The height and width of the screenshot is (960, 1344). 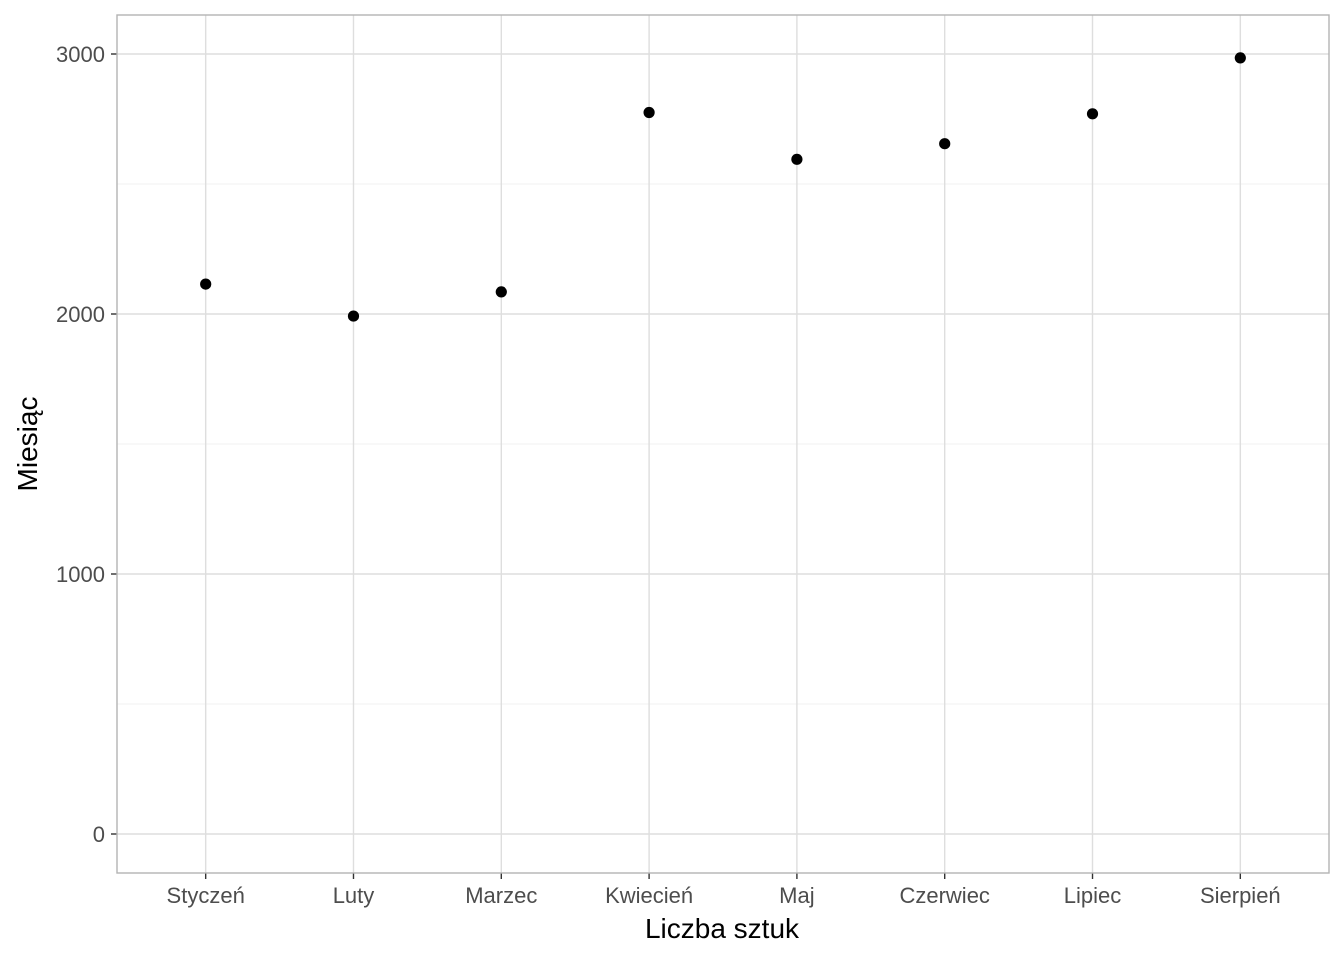 What do you see at coordinates (1240, 895) in the screenshot?
I see `x-tick-label-7: Sierpień` at bounding box center [1240, 895].